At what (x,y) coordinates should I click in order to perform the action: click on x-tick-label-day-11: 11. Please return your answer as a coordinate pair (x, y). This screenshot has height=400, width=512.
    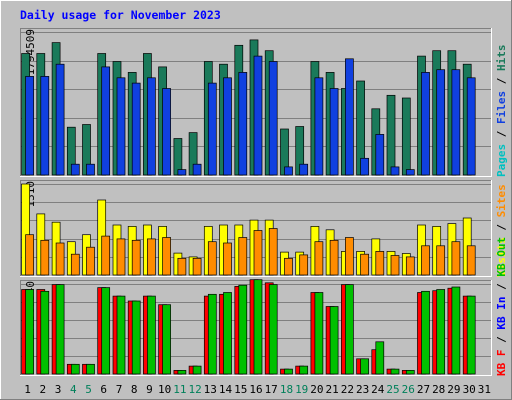
    Looking at the image, I should click on (179, 389).